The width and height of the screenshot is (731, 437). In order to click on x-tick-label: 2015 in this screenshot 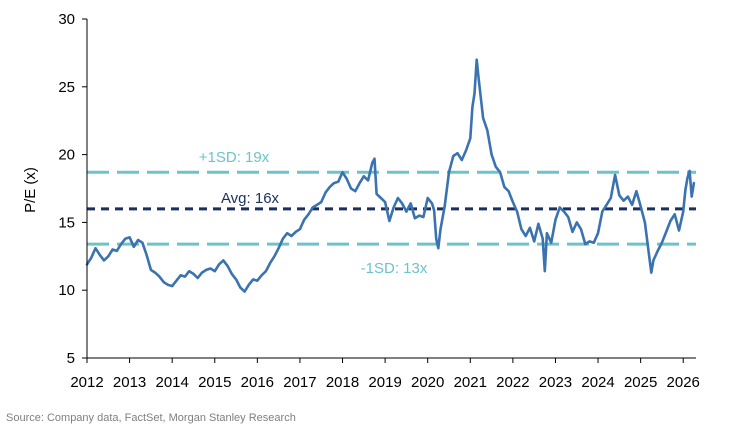, I will do `click(214, 382)`.